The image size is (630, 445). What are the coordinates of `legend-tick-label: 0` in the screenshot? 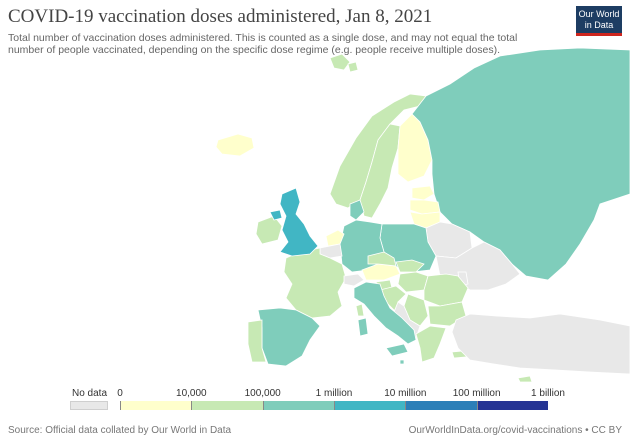 It's located at (120, 393).